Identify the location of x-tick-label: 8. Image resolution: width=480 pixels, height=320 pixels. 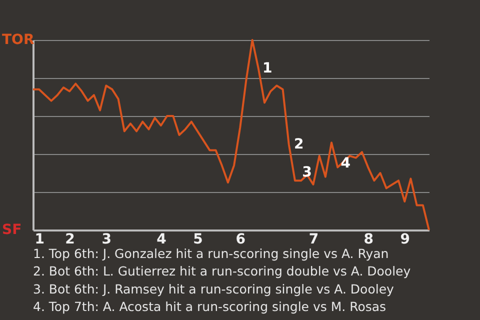
(369, 240).